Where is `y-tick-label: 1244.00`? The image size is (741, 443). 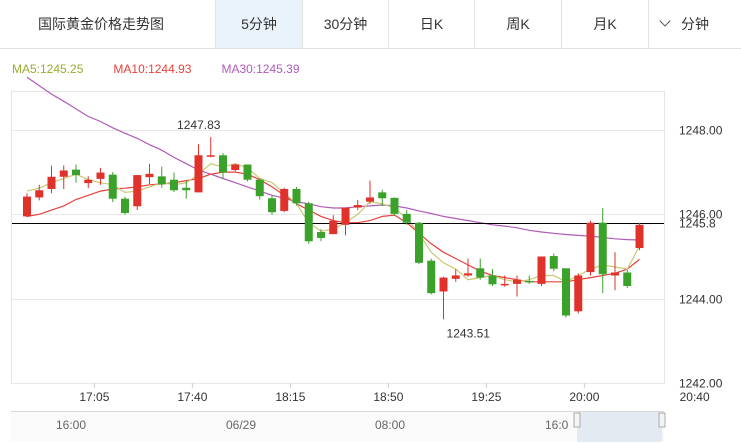 y-tick-label: 1244.00 is located at coordinates (701, 300).